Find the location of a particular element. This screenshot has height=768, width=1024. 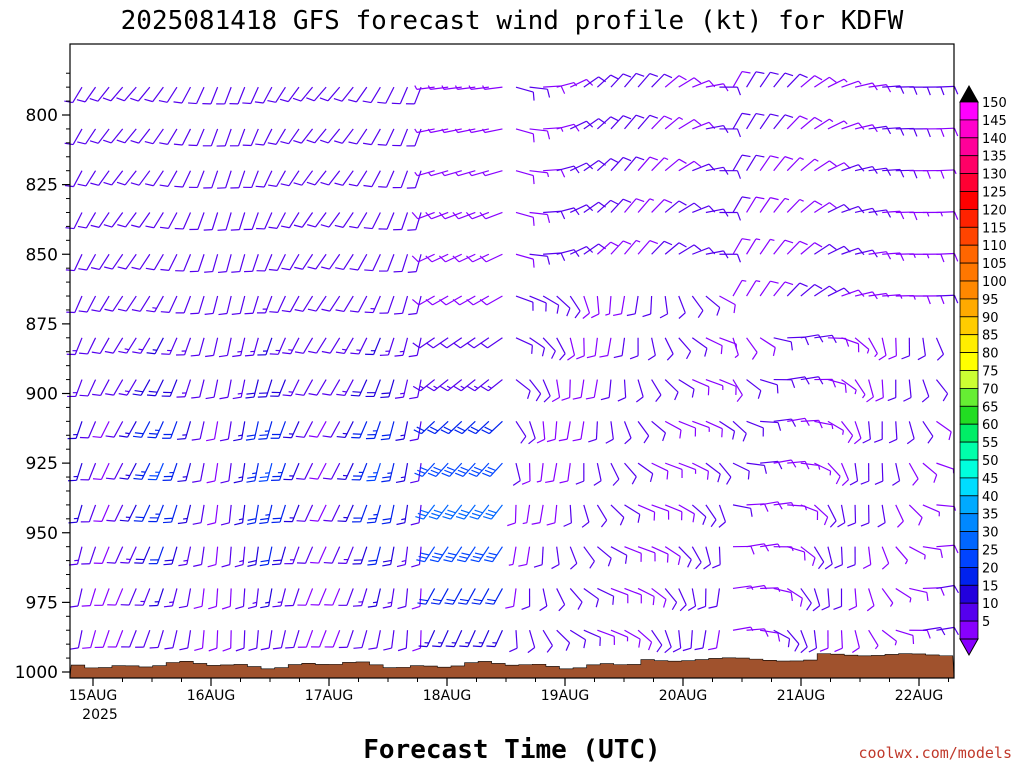

x-tick-label: 20AUG is located at coordinates (683, 696).